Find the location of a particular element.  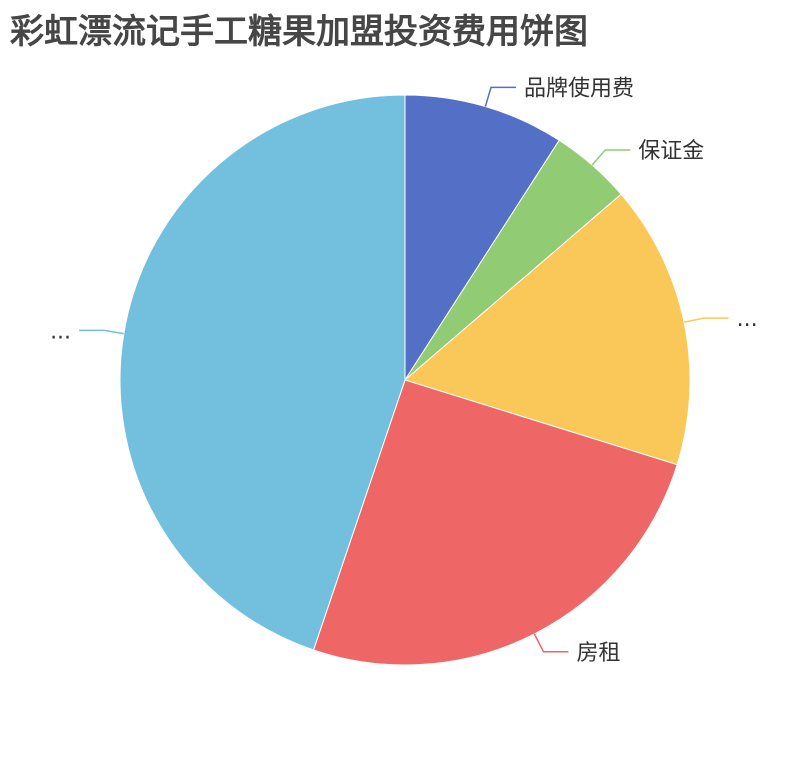

slice-label-1: 保证金 is located at coordinates (671, 151).